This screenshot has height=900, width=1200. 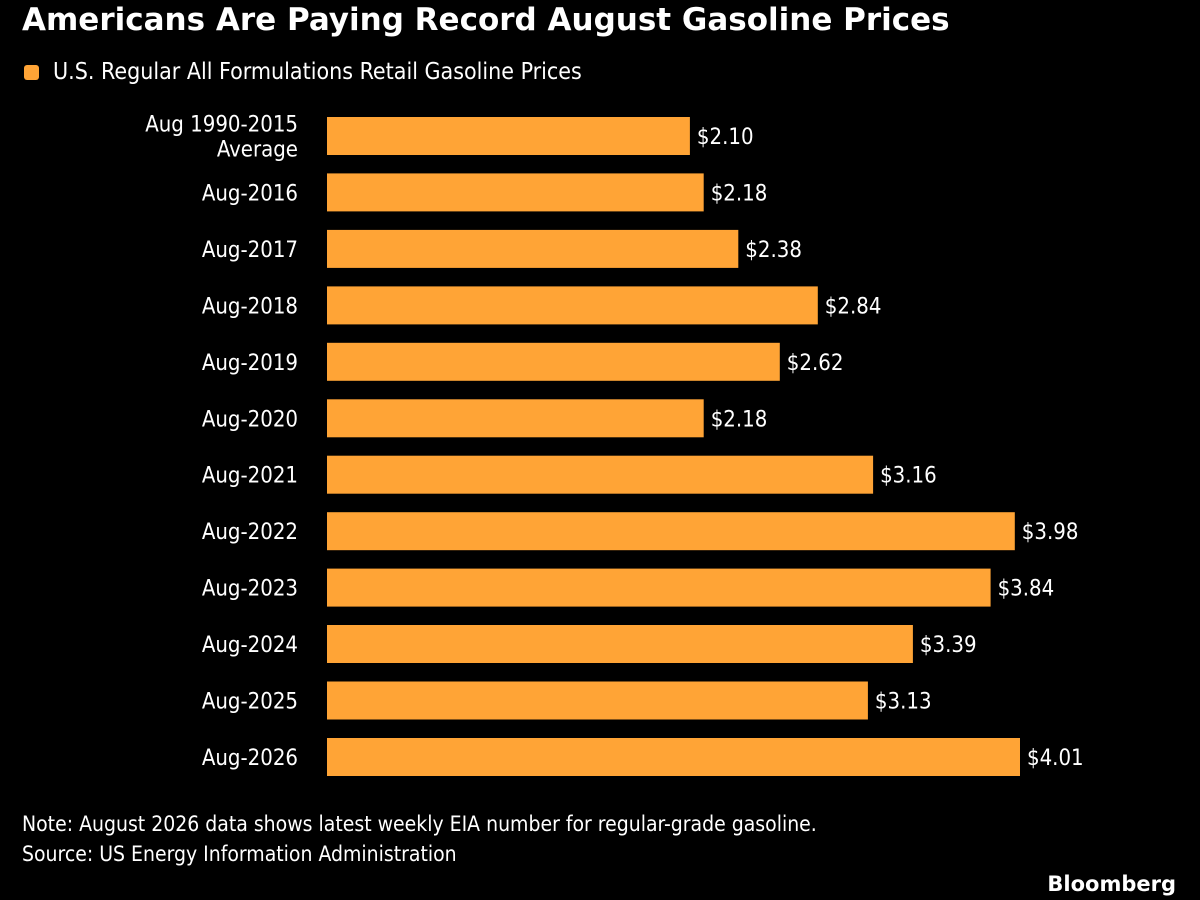 What do you see at coordinates (908, 476) in the screenshot?
I see `bar-value-label: $3.16` at bounding box center [908, 476].